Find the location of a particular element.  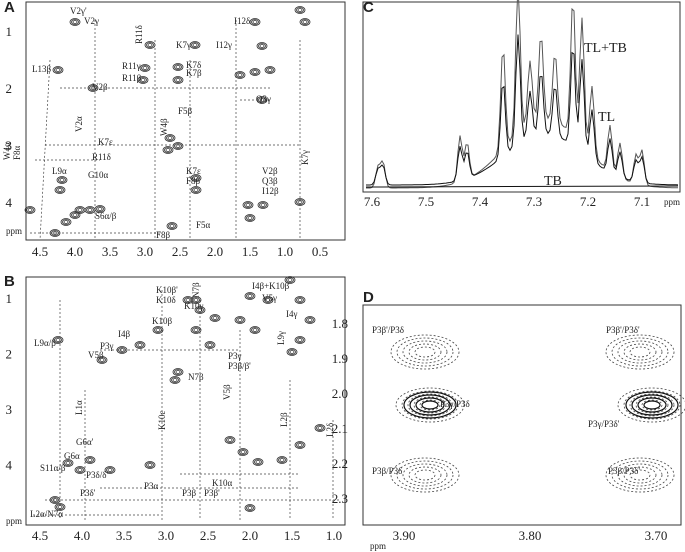

peak-annotation: P3γ/P3δ is located at coordinates (455, 404).